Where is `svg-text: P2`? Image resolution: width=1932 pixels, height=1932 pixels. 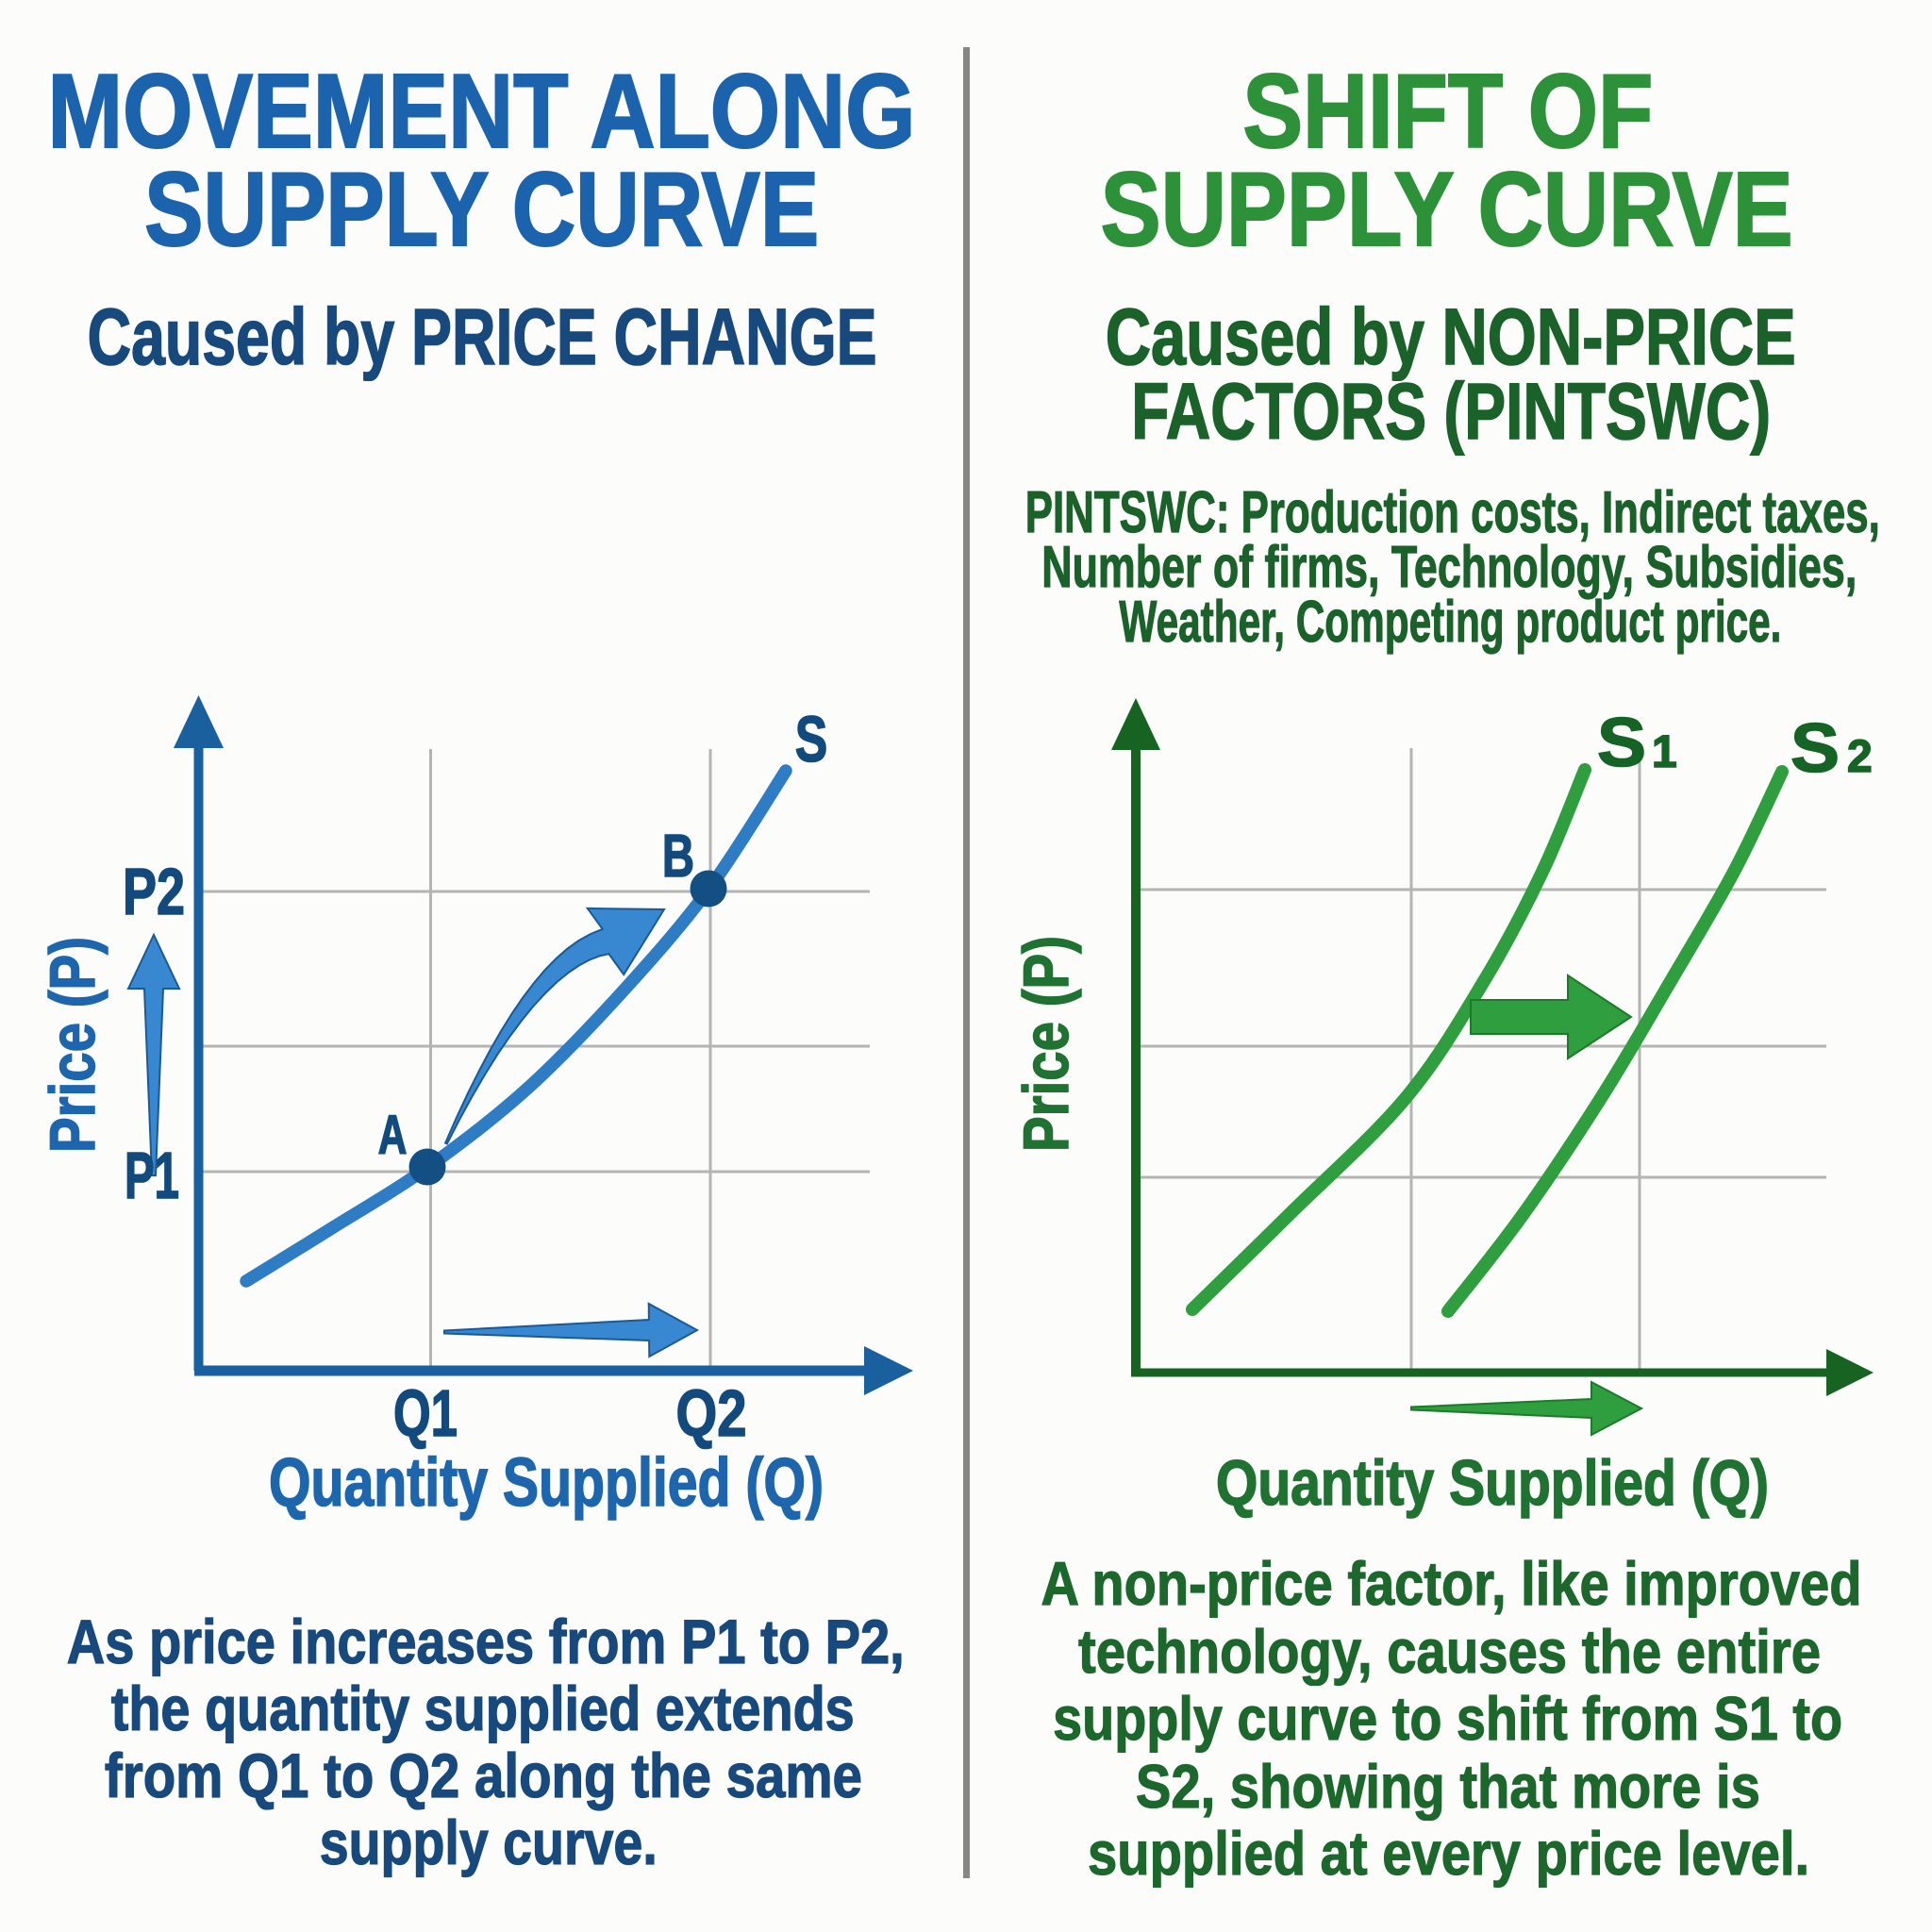 svg-text: P2 is located at coordinates (154, 892).